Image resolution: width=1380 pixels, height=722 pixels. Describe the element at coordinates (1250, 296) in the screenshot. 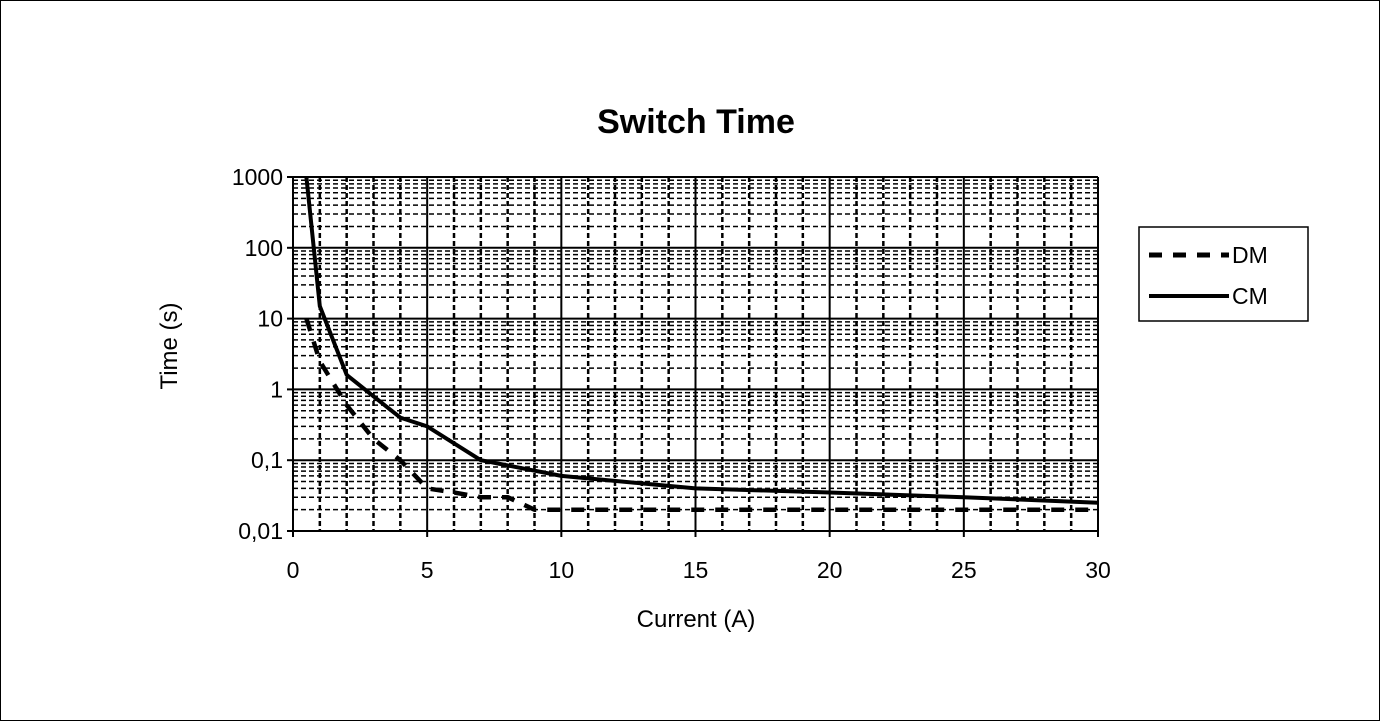

I see `legend-label-cm: CM` at that location.